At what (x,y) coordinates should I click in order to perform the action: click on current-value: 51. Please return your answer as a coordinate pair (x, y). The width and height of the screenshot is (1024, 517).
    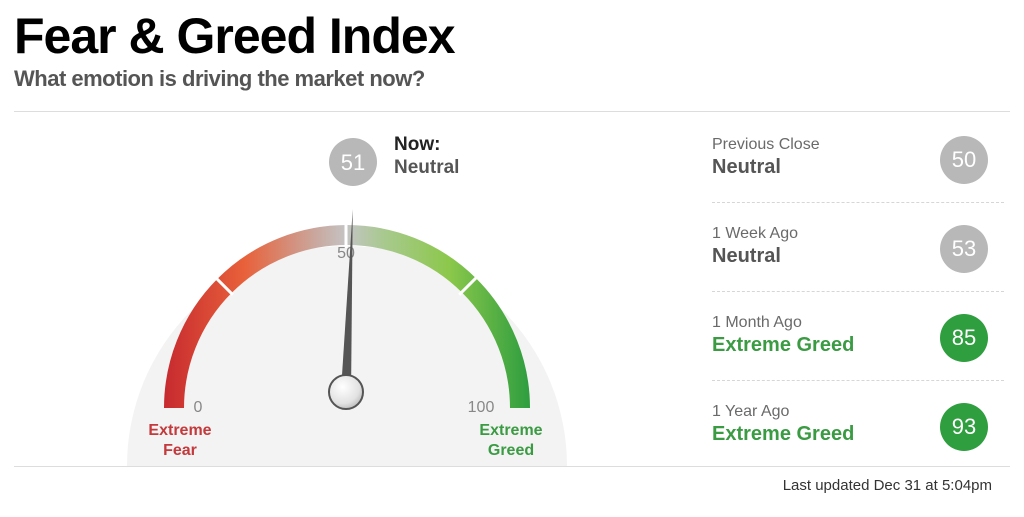
    Looking at the image, I should click on (353, 162).